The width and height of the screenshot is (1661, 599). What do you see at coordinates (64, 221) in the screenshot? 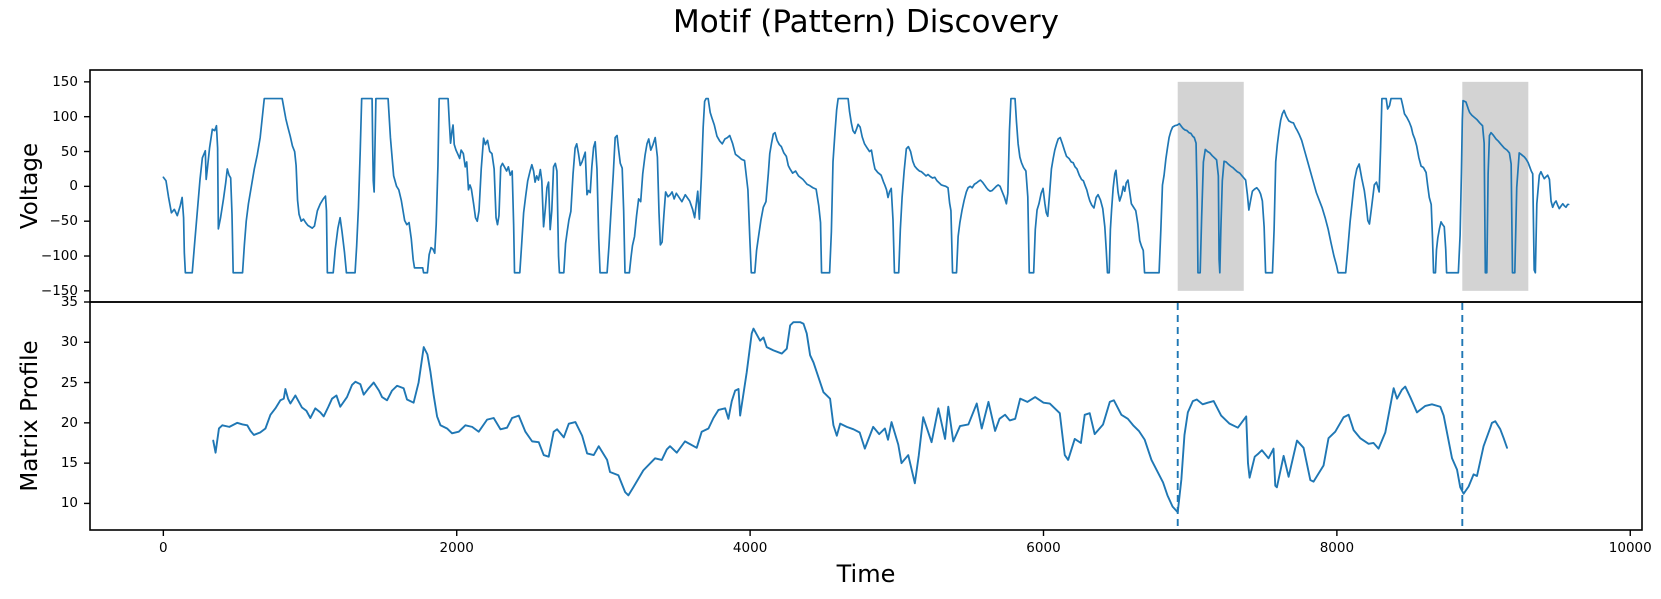
I see `voltage-tick-label: −50` at bounding box center [64, 221].